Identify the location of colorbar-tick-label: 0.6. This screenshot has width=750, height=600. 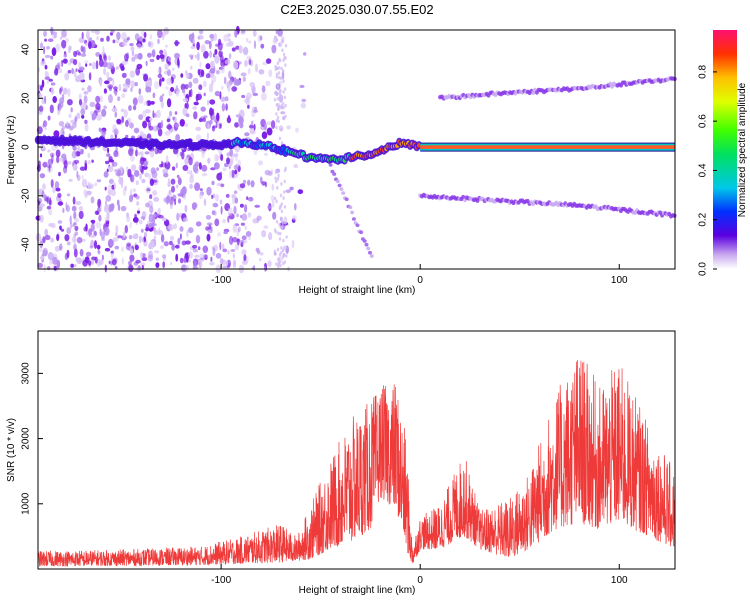
(703, 121).